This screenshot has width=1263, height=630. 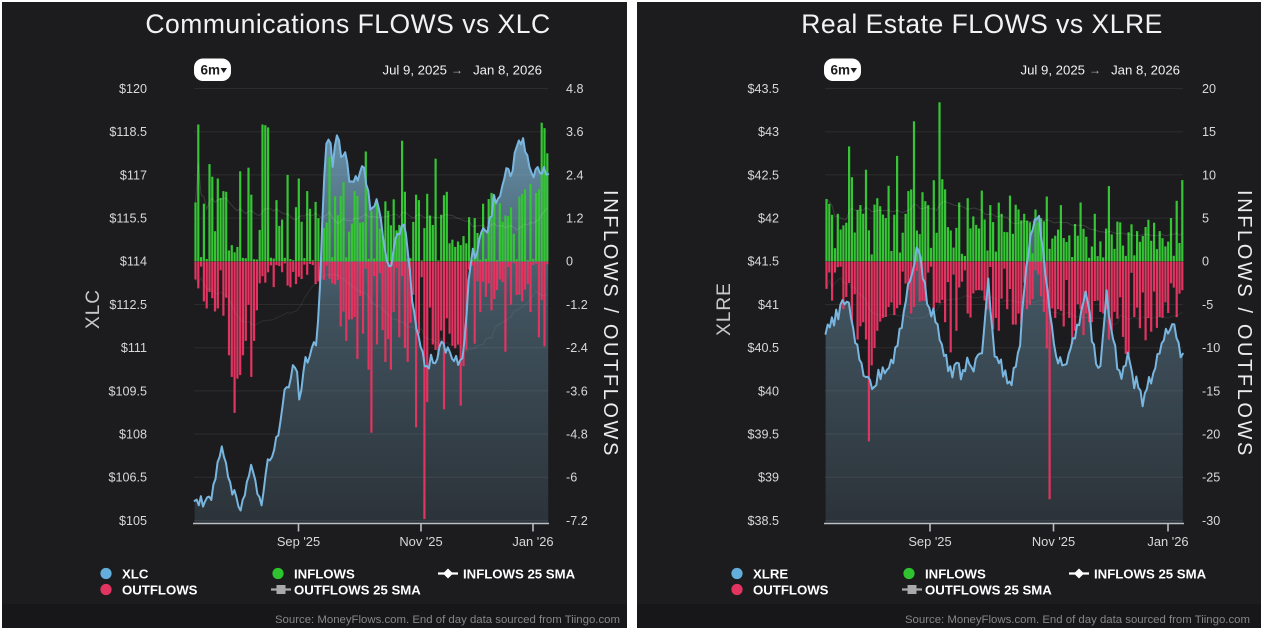 What do you see at coordinates (575, 132) in the screenshot?
I see `svg-text: 3.6` at bounding box center [575, 132].